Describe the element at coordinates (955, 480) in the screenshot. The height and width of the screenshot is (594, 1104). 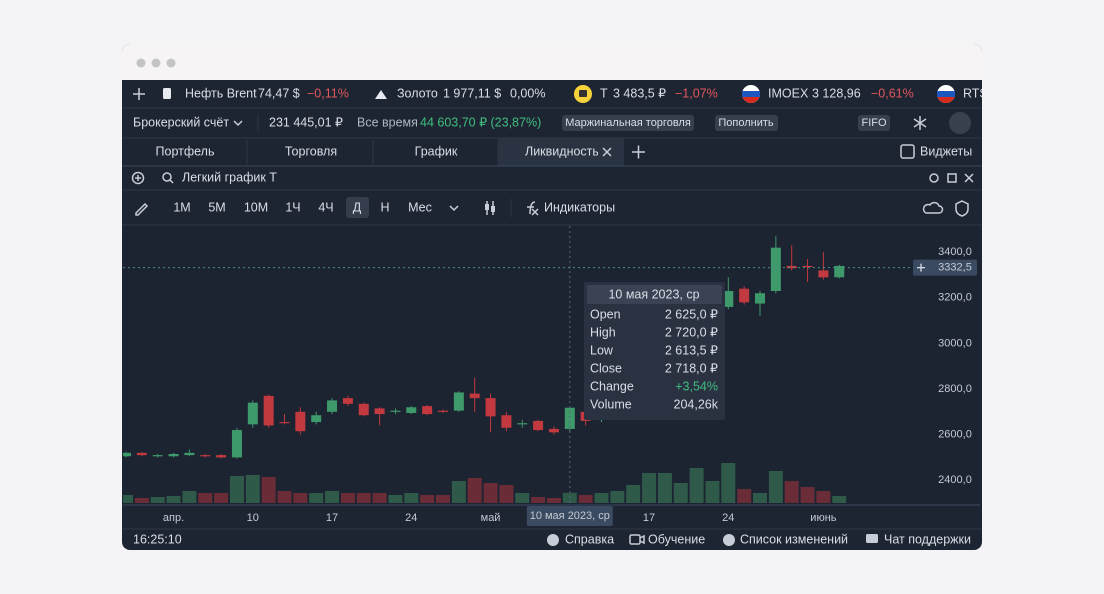
I see `y-tick-label: 2400,0` at that location.